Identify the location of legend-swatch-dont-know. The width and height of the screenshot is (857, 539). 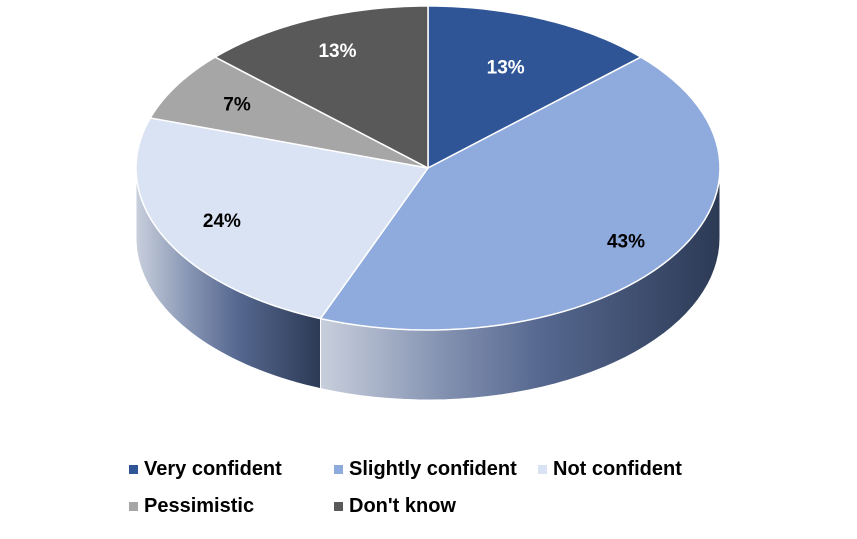
(338, 506).